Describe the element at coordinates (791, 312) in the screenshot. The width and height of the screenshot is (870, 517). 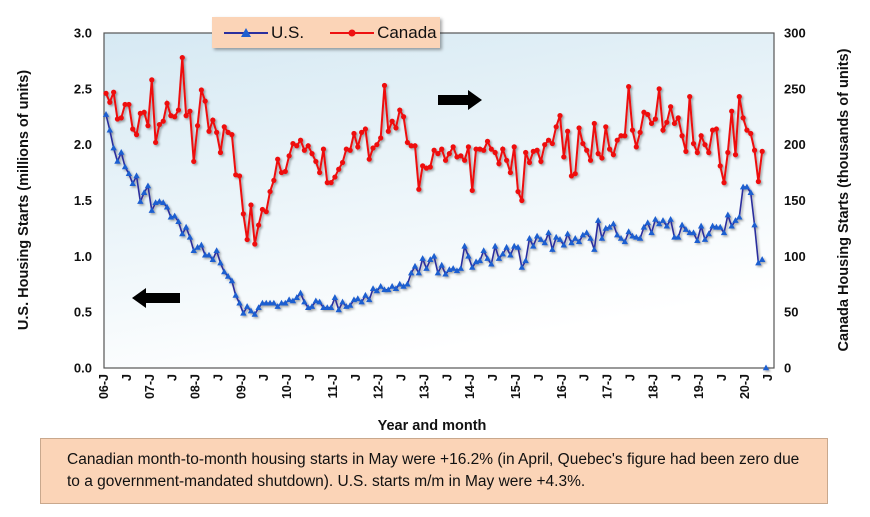
I see `right-y-tick-label: 50` at that location.